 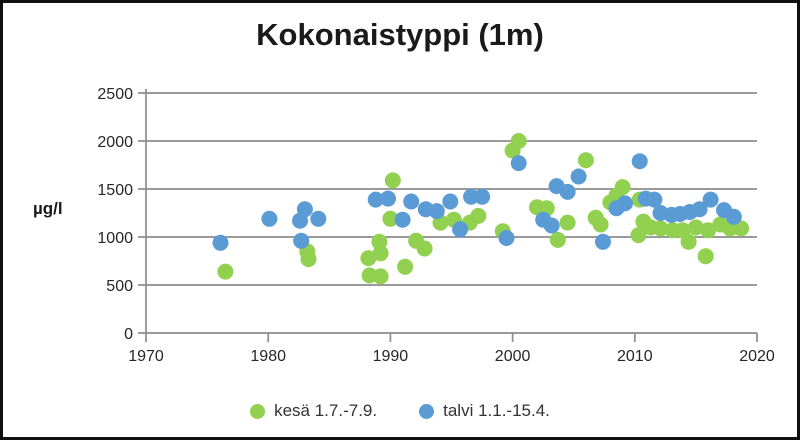 I want to click on x-tick-label-1990: 1990, so click(x=391, y=356).